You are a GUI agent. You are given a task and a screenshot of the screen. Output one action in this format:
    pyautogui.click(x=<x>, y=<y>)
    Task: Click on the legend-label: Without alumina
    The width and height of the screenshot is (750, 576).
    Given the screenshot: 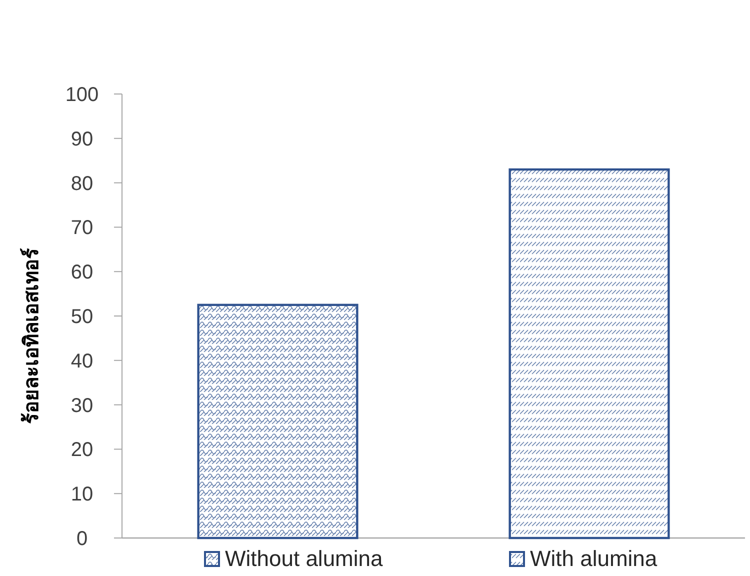 What is the action you would take?
    pyautogui.click(x=304, y=558)
    